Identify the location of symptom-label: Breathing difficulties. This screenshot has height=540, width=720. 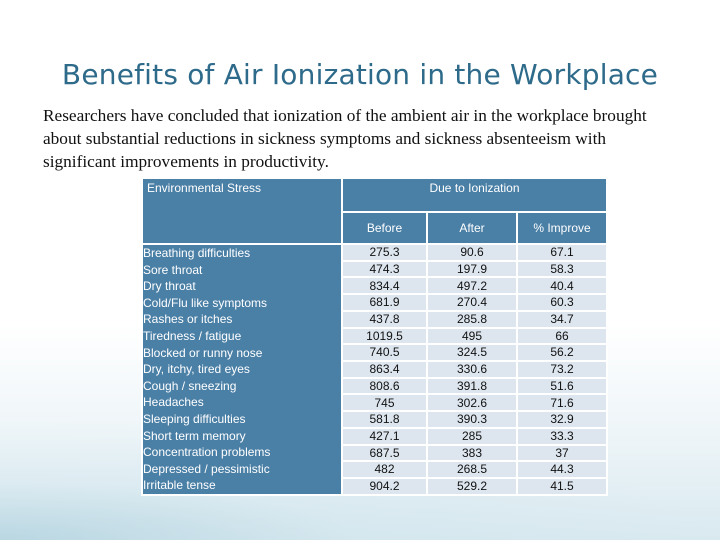
(197, 253).